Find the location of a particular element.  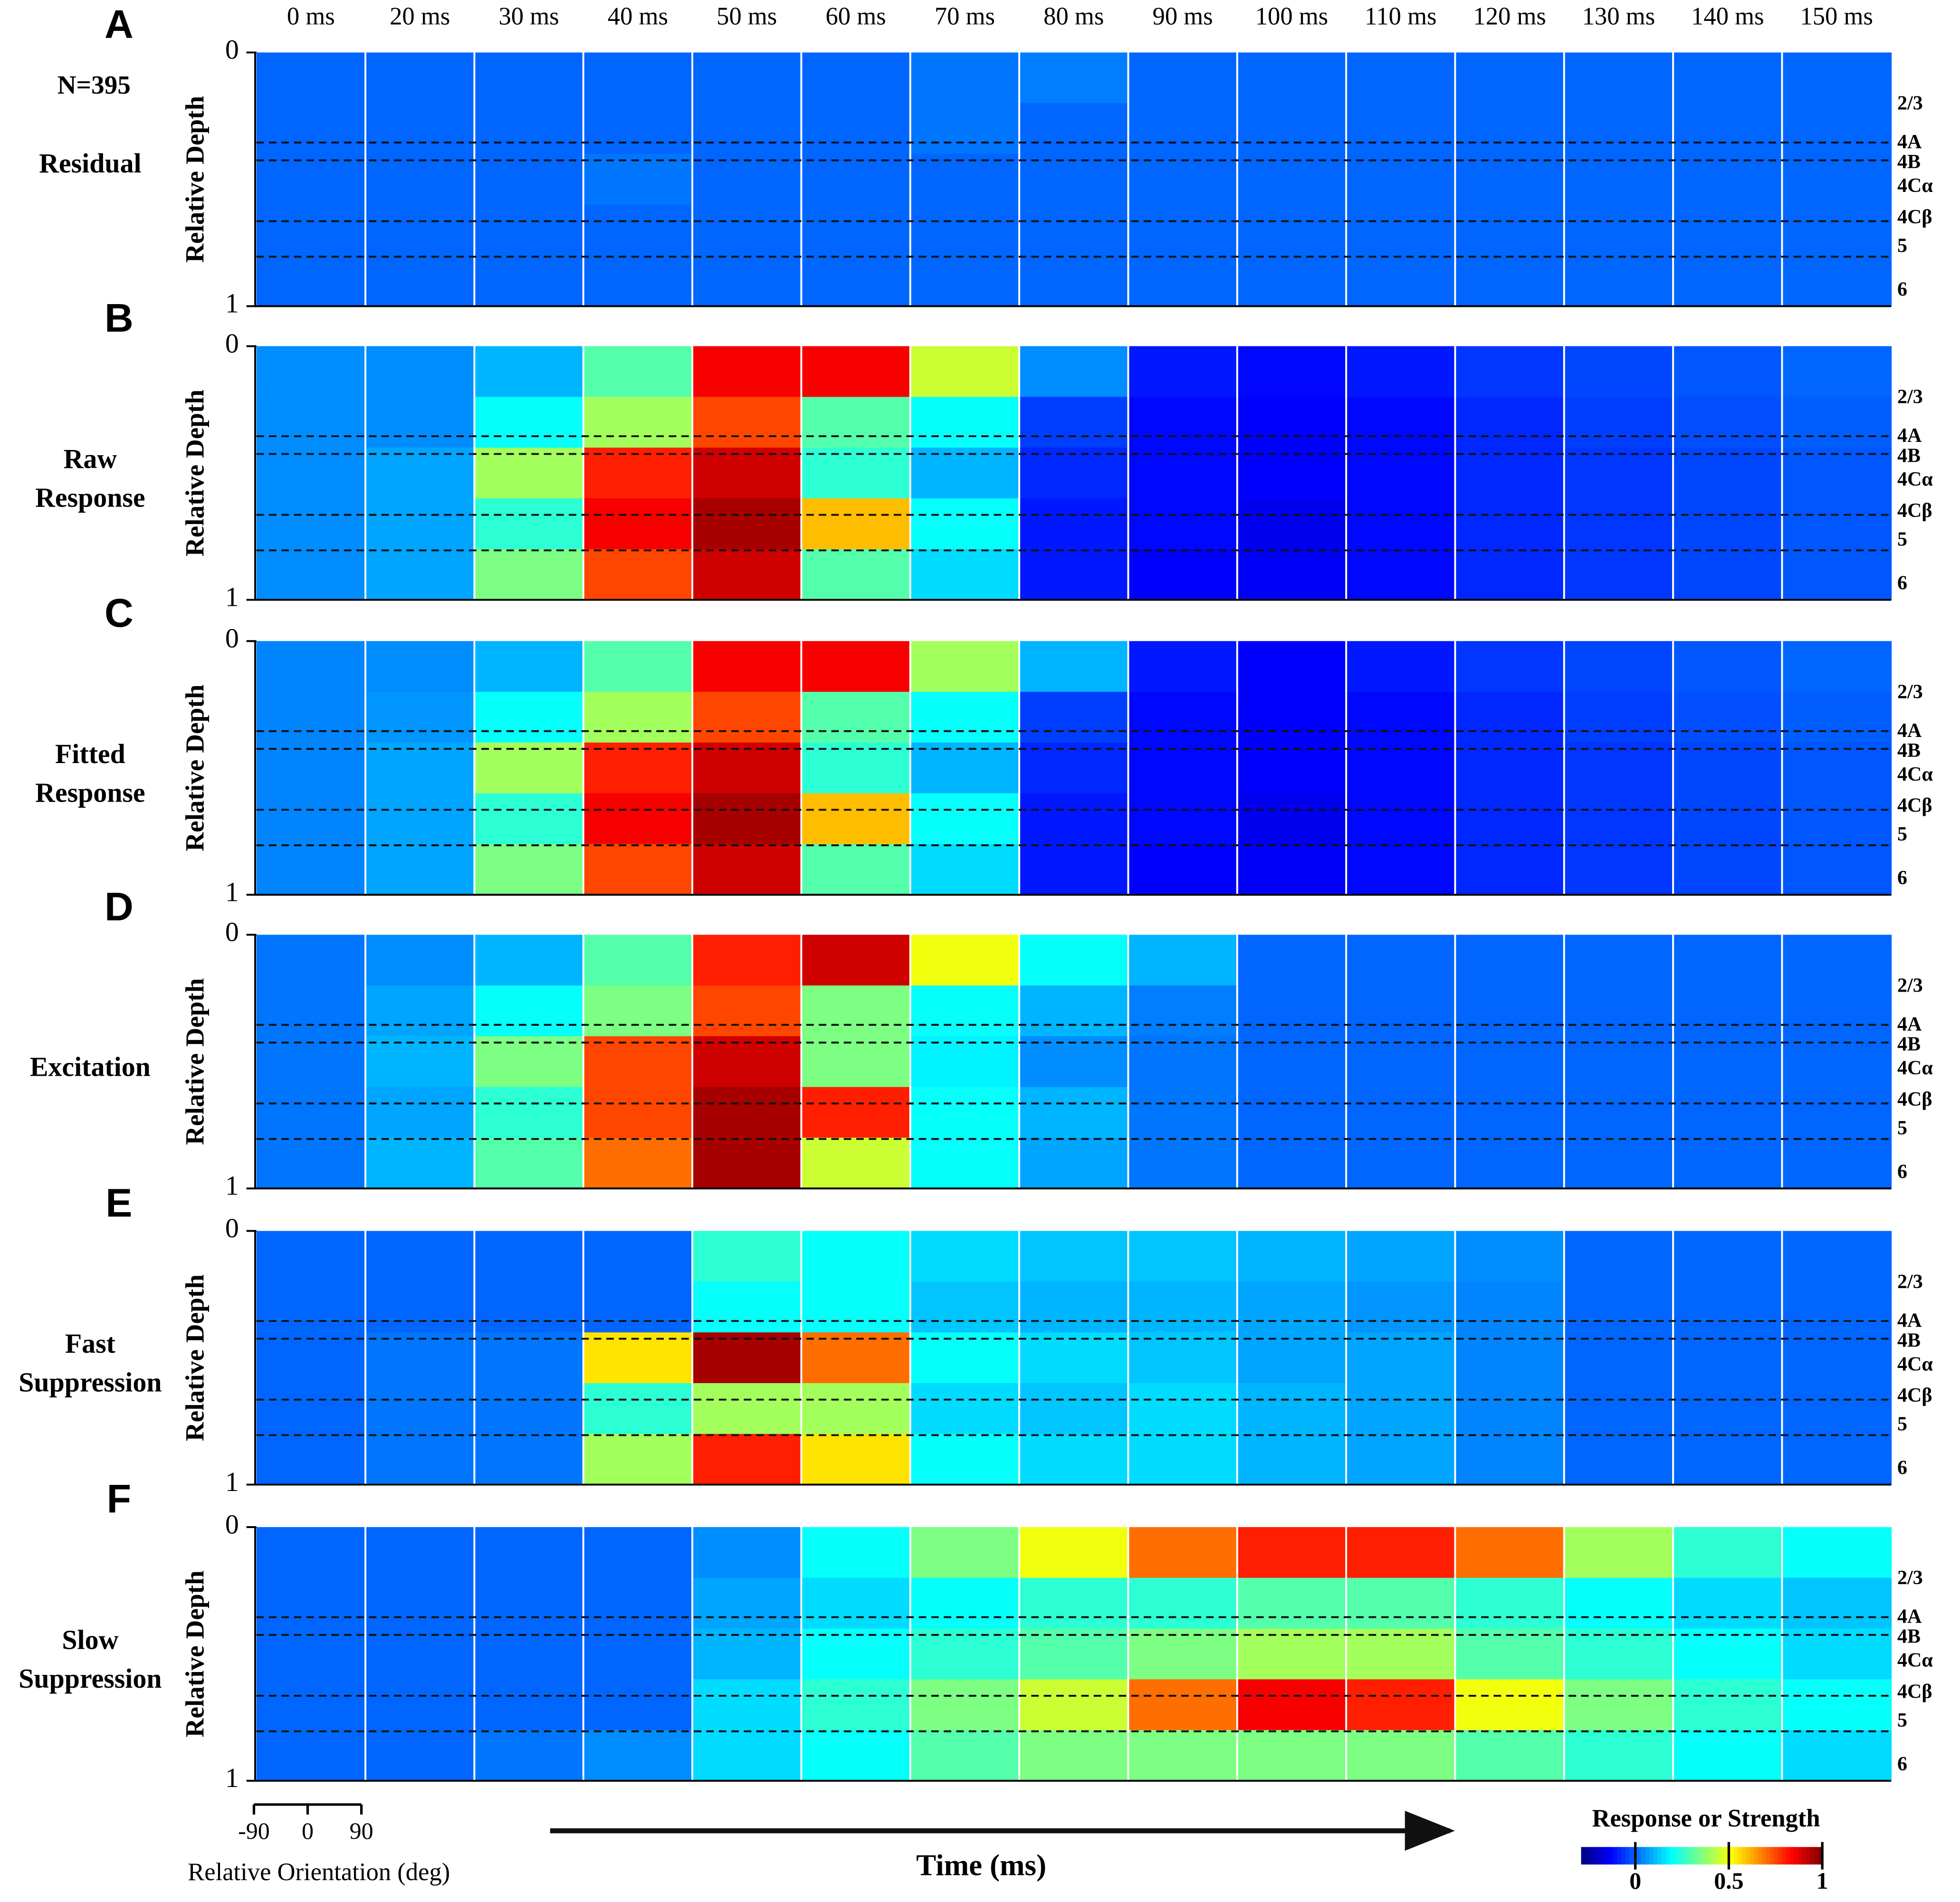

orientation-axis-label: Relative Orientation (deg) is located at coordinates (319, 1872).